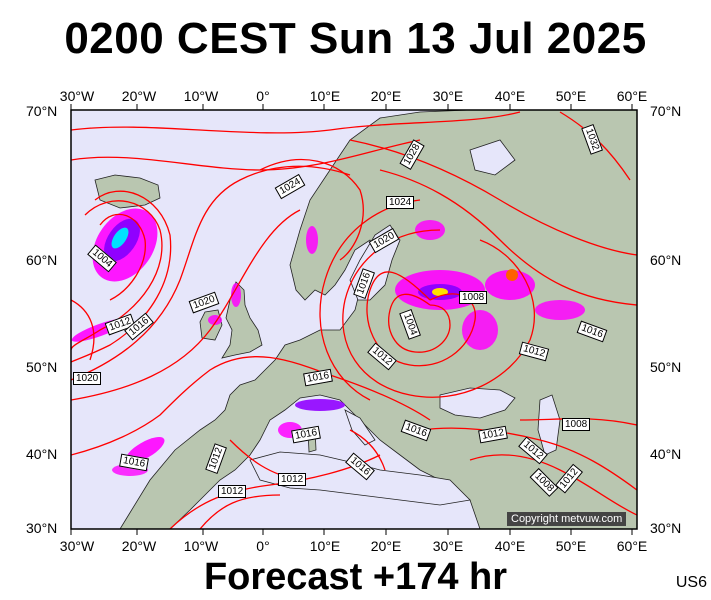  I want to click on copyright-badge: Copyright metvuw.com, so click(567, 519).